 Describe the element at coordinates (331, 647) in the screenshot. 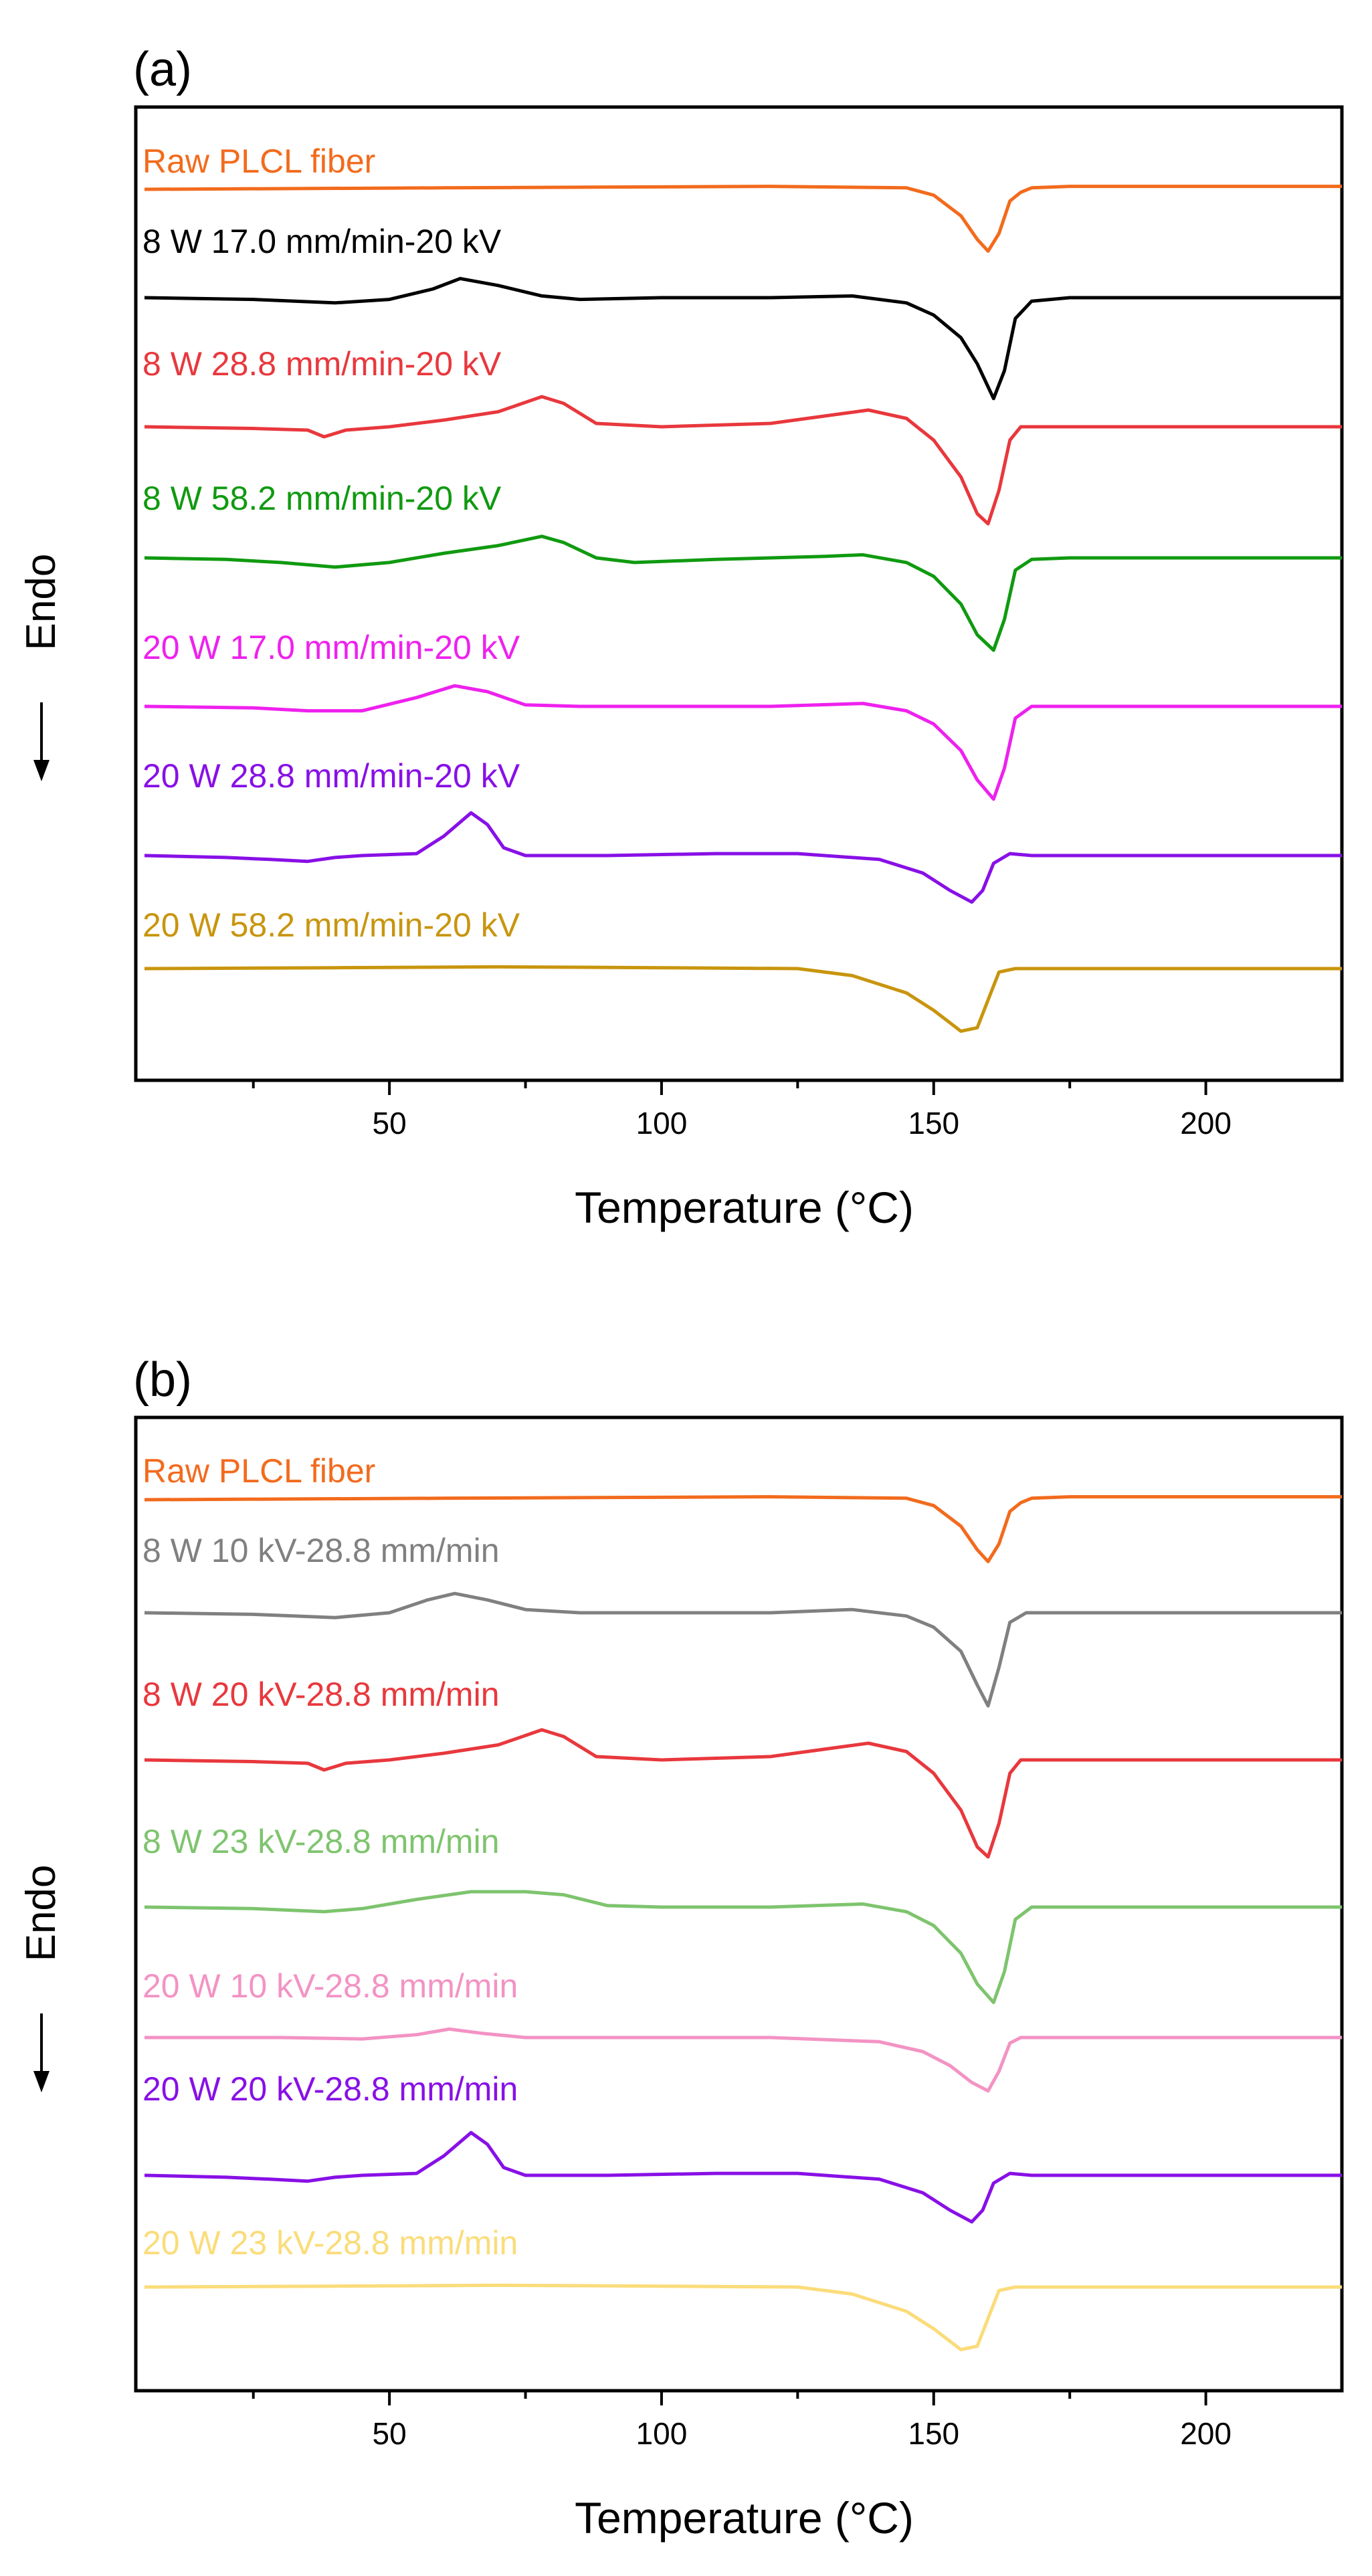

I see `series-label: 20 W 17.0 mm/min-20 kV` at that location.